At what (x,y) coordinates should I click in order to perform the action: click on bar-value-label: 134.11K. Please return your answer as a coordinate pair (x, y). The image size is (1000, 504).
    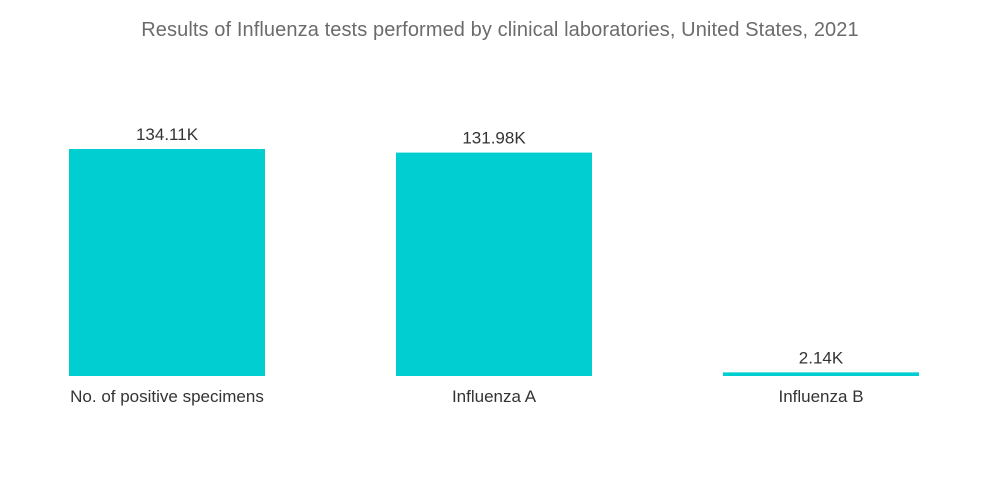
    Looking at the image, I should click on (167, 134).